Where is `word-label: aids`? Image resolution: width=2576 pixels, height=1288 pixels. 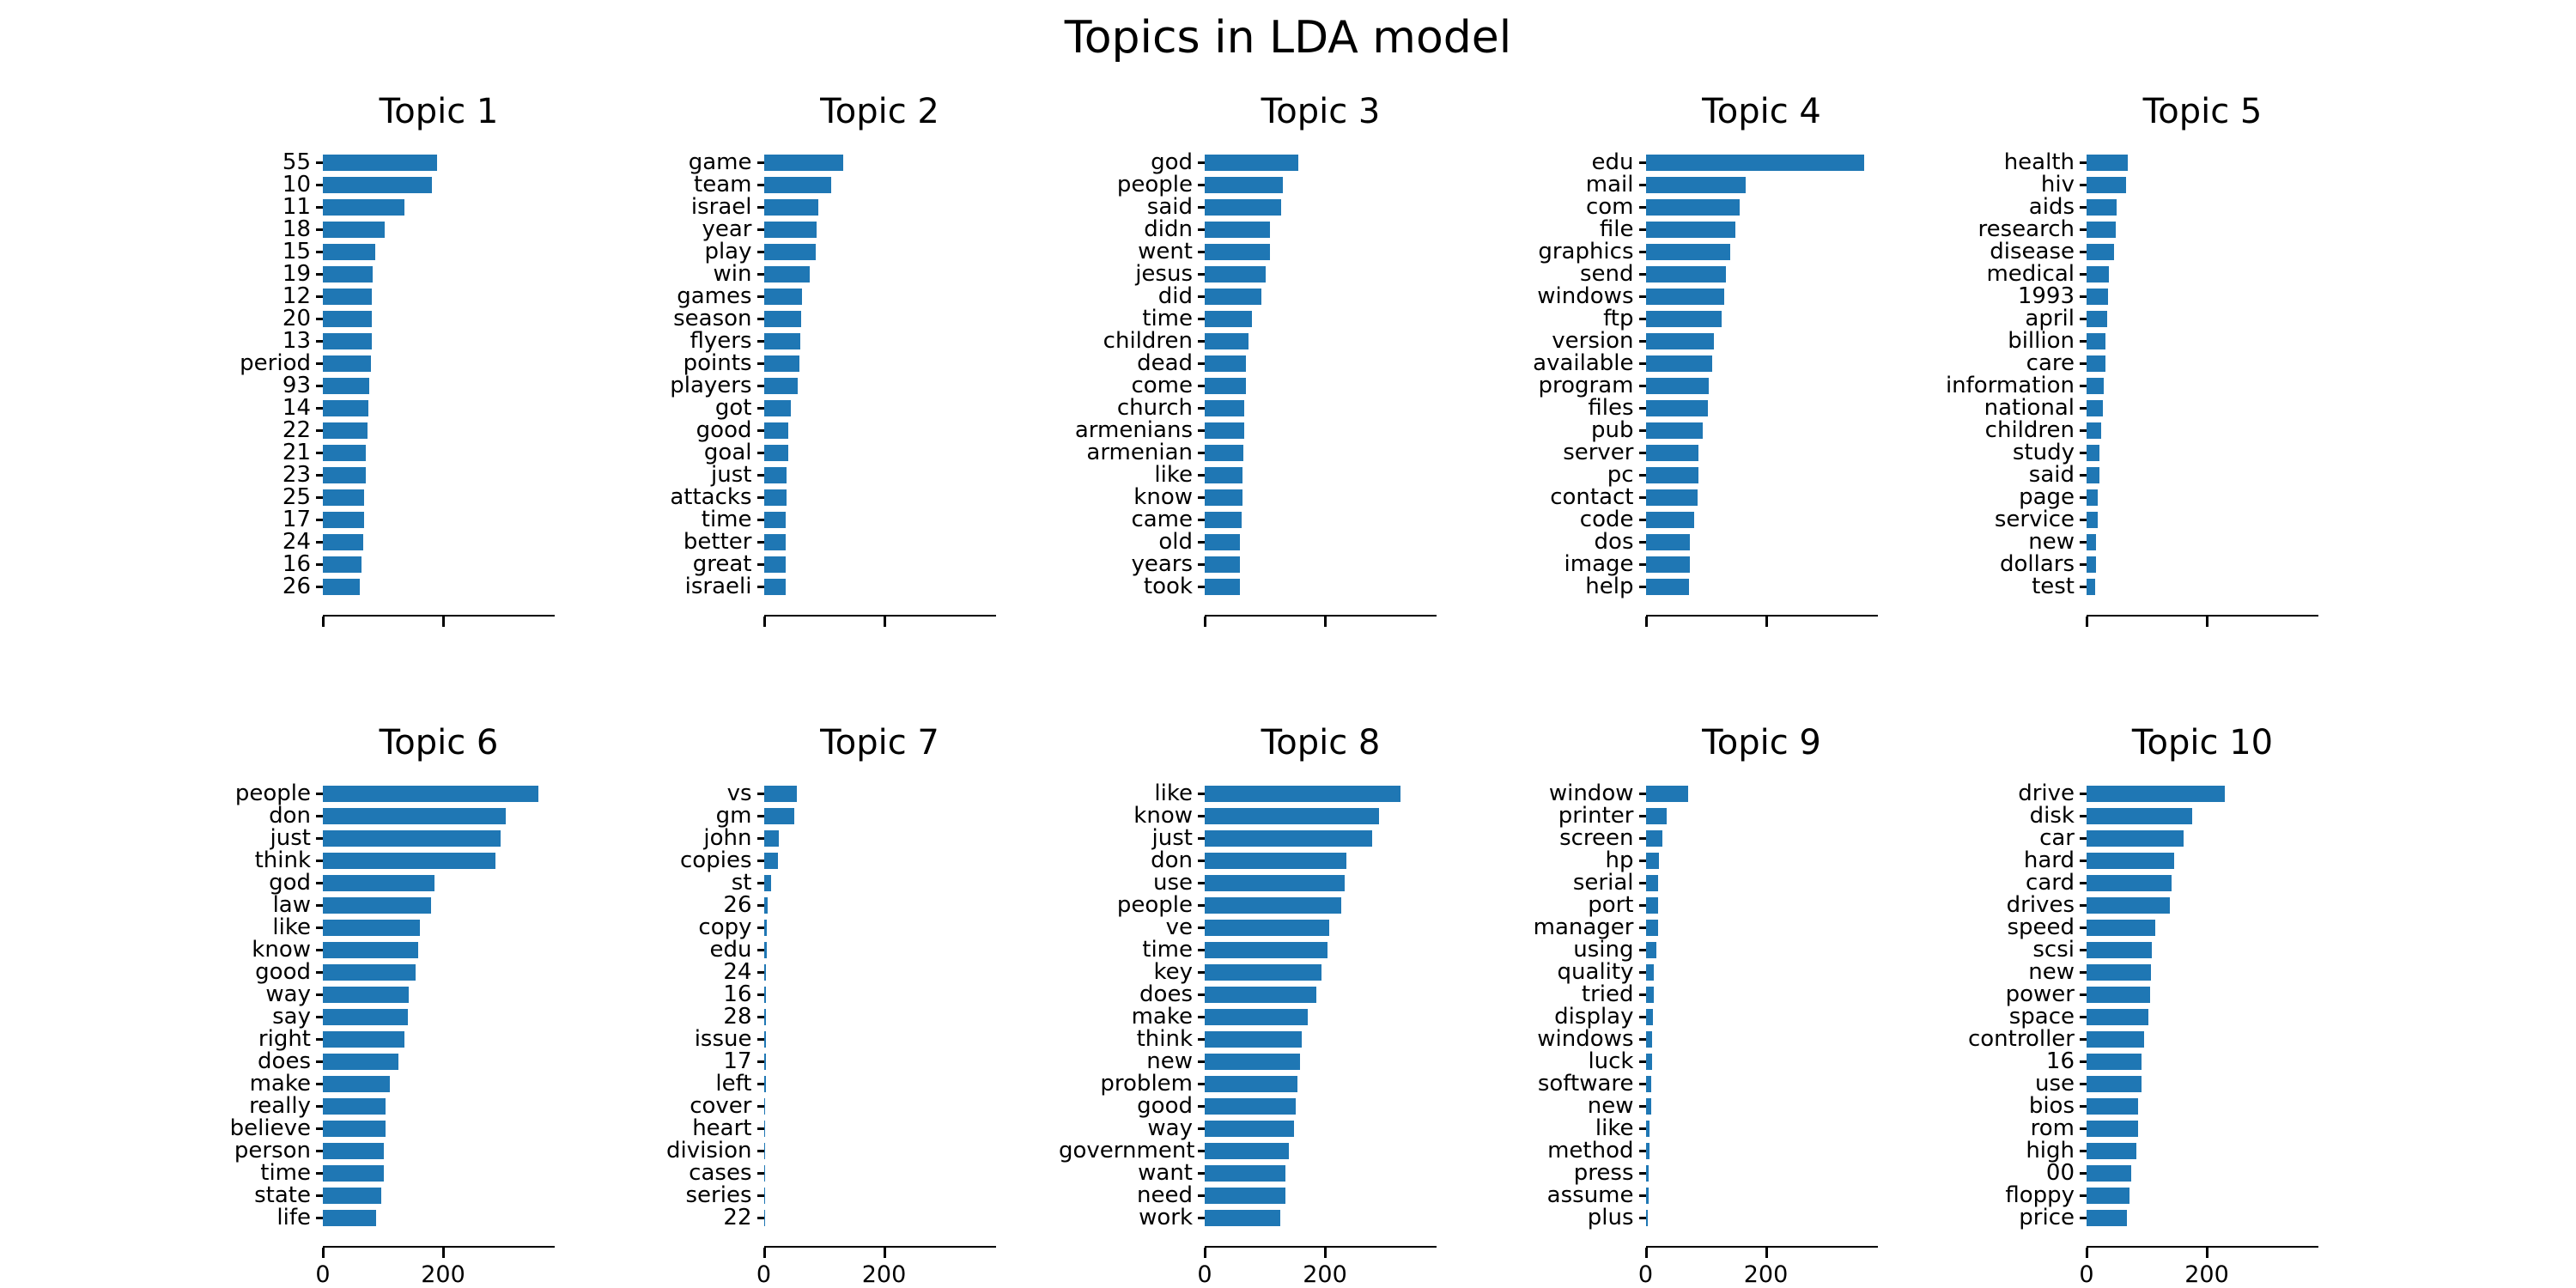 word-label: aids is located at coordinates (2051, 207).